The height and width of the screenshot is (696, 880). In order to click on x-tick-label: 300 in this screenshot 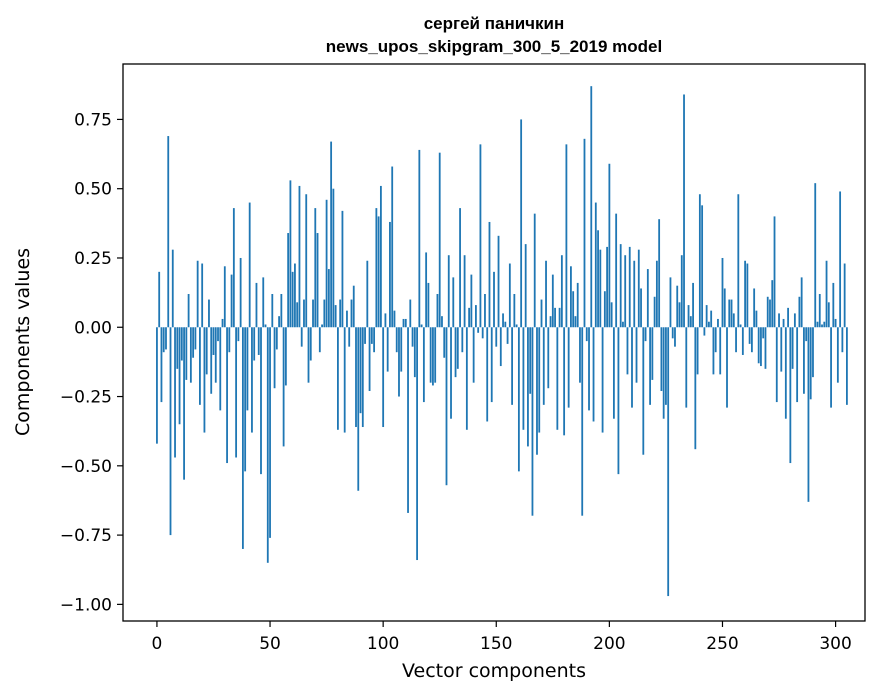, I will do `click(835, 644)`.